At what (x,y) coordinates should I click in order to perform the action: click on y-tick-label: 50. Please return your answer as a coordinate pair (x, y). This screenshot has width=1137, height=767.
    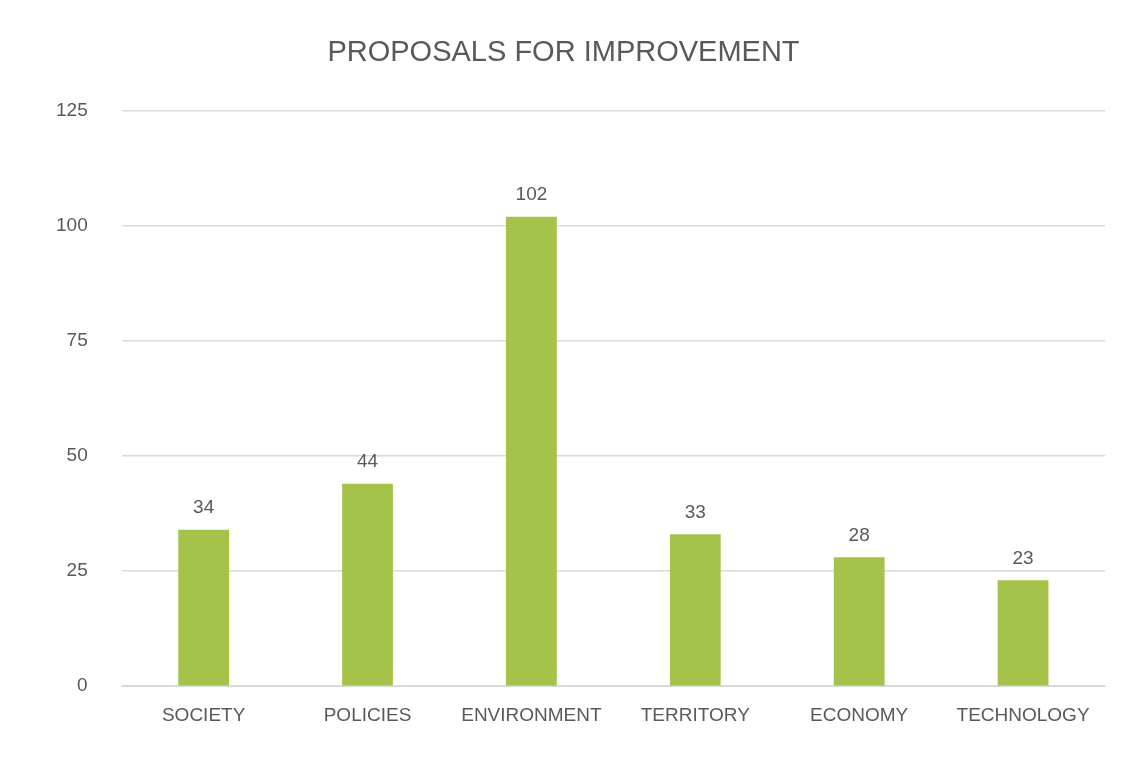
    Looking at the image, I should click on (77, 455).